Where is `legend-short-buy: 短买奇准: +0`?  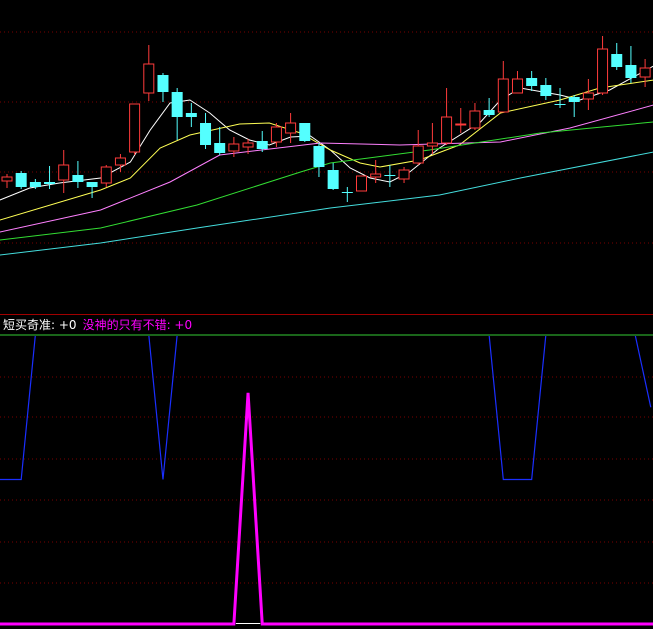 legend-short-buy: 短买奇准: +0 is located at coordinates (40, 325).